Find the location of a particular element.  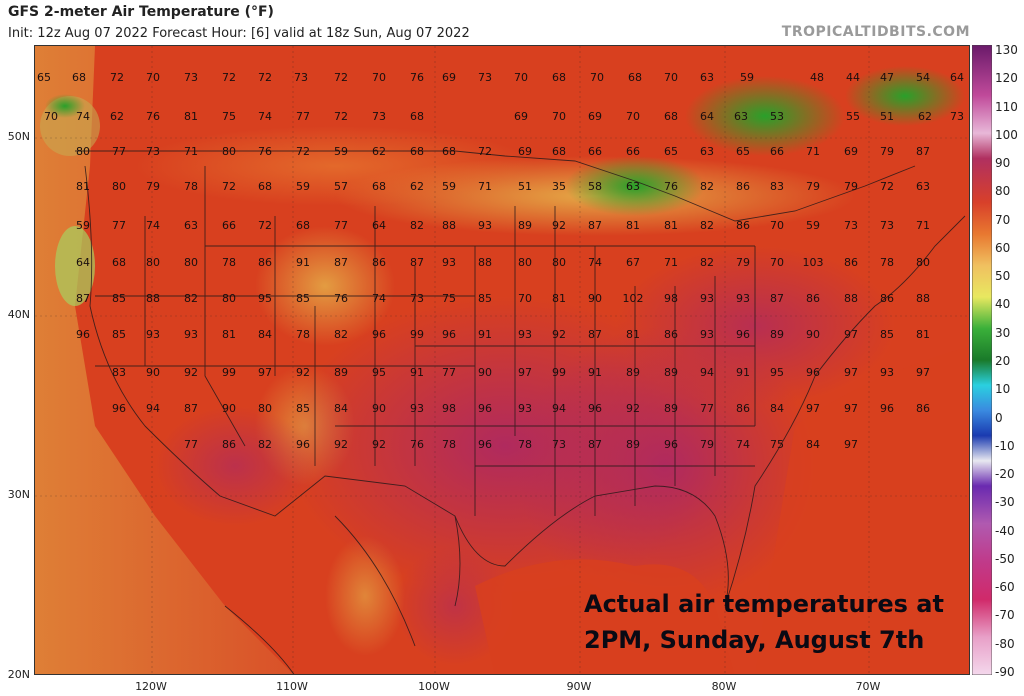

lon-label-100w: 100W is located at coordinates (434, 686).